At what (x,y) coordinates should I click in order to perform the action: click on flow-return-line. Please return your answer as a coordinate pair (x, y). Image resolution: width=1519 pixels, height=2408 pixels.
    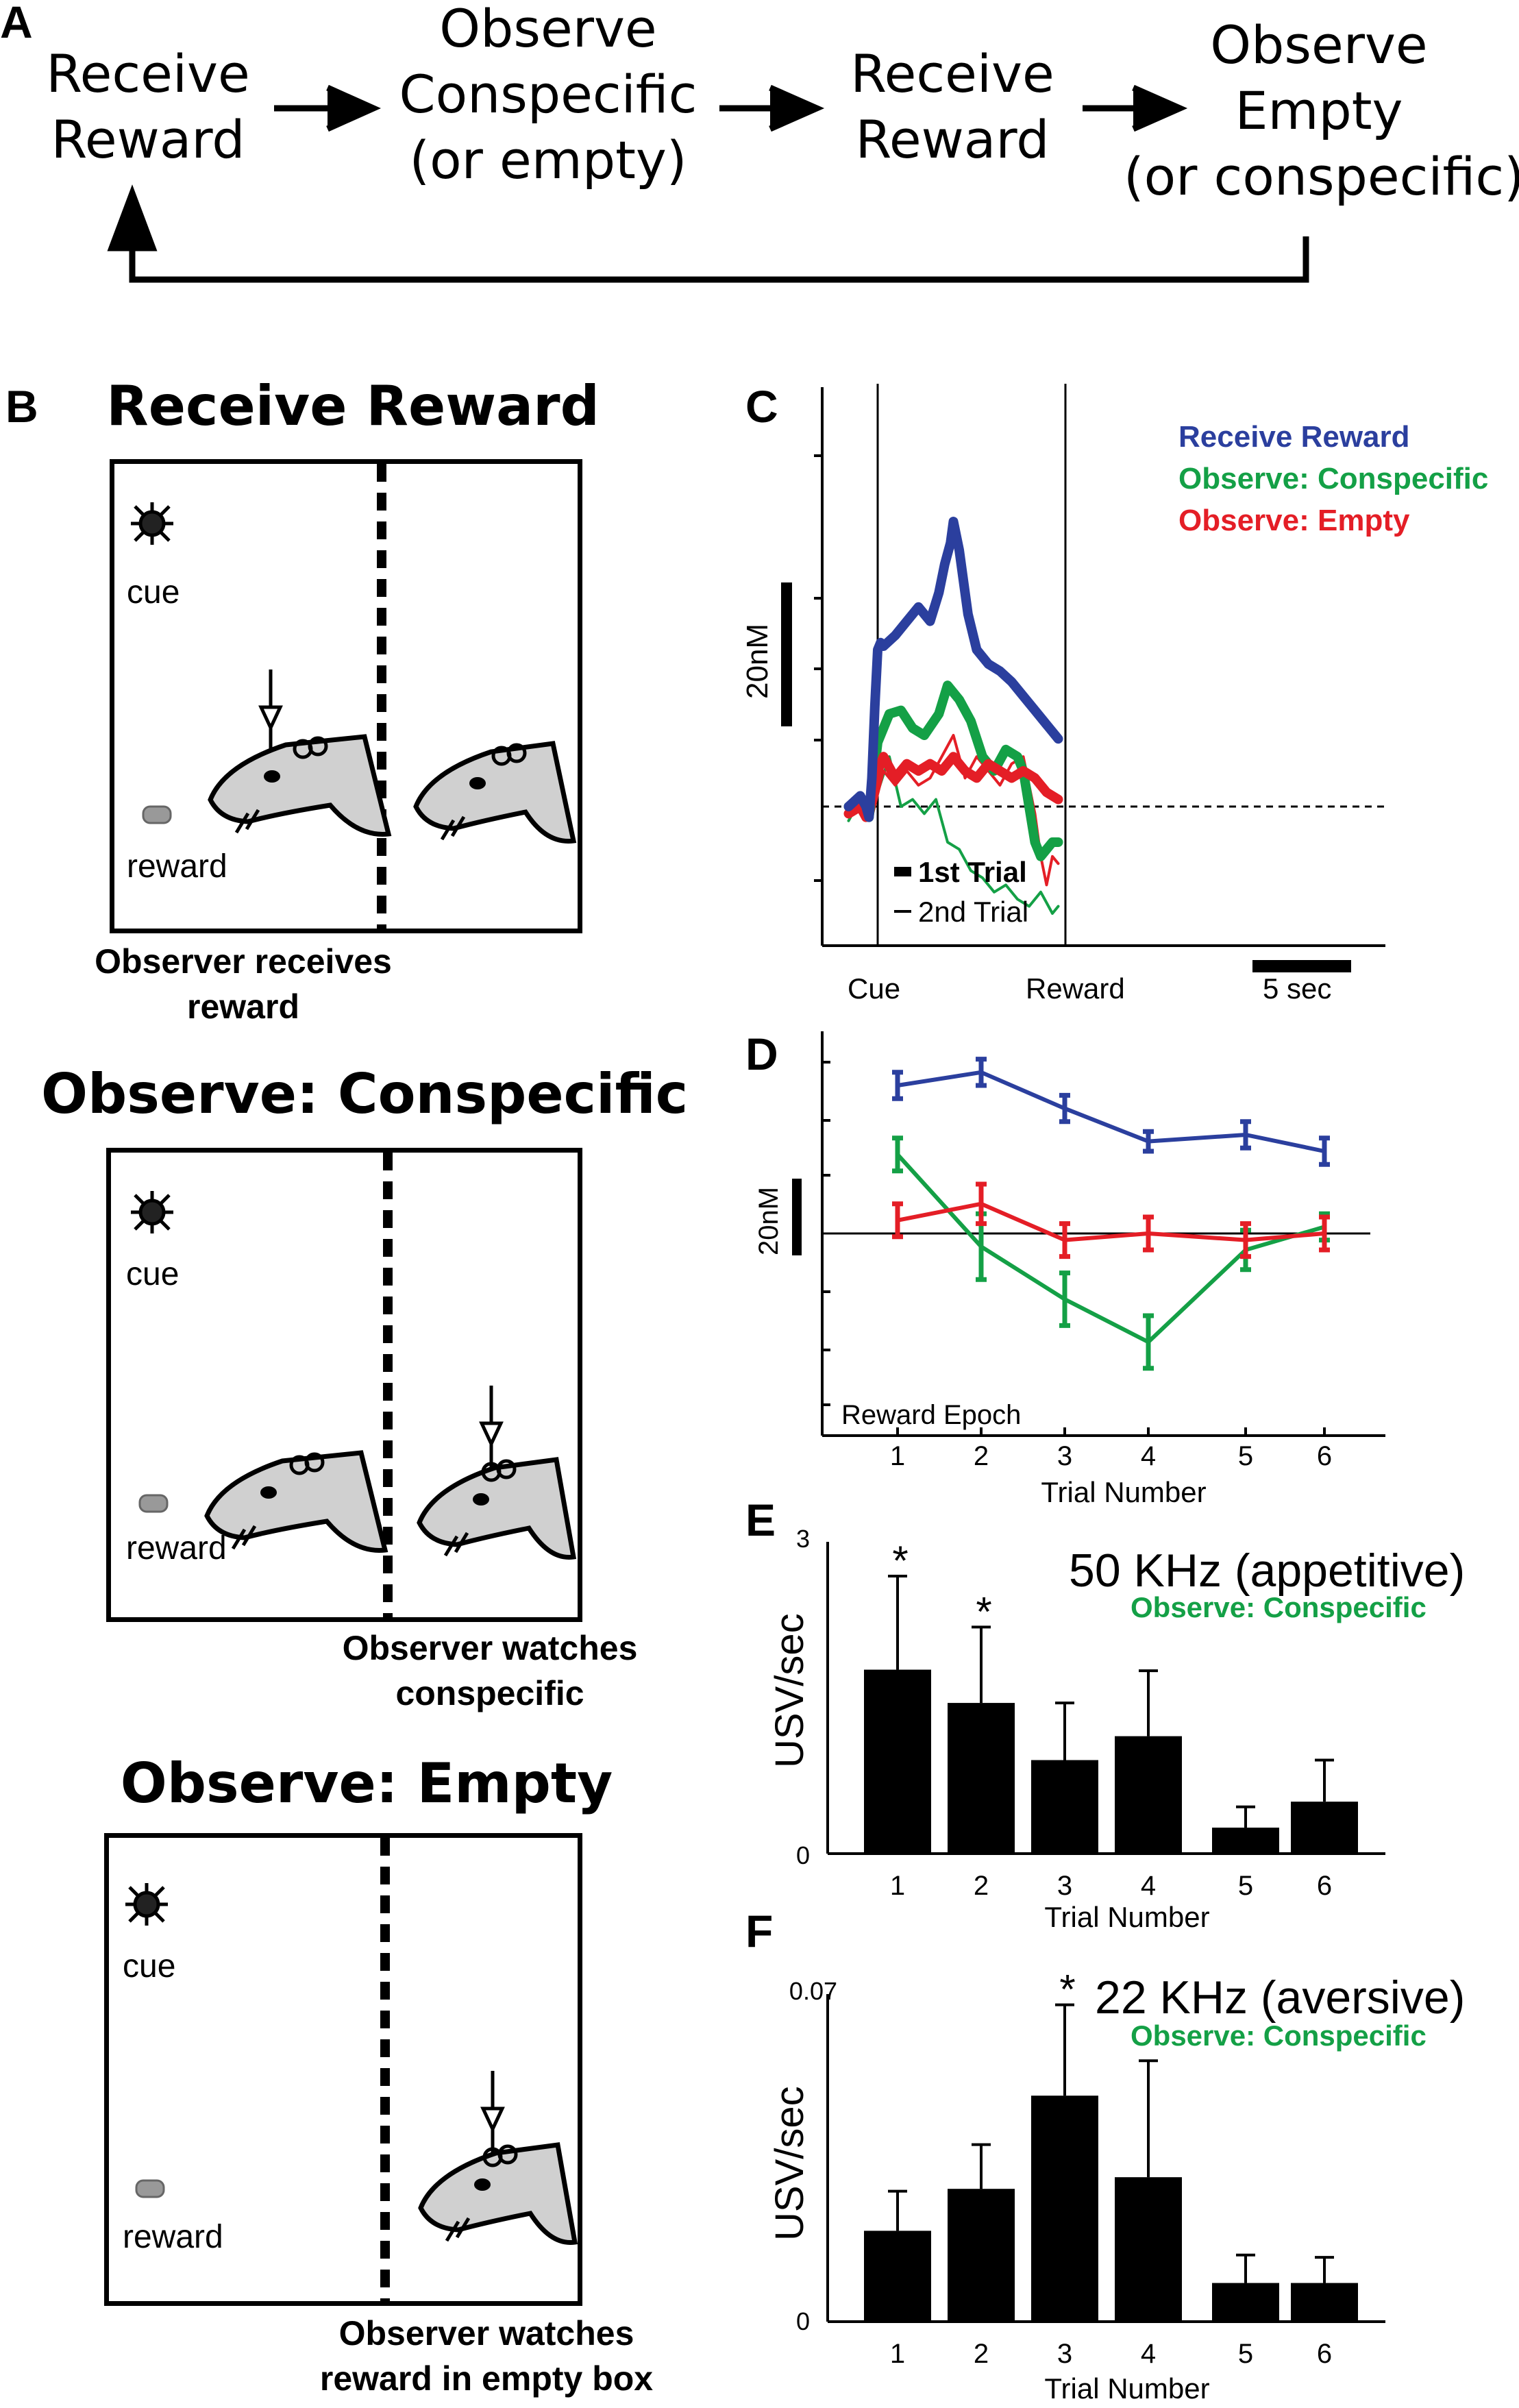
    Looking at the image, I should click on (719, 254).